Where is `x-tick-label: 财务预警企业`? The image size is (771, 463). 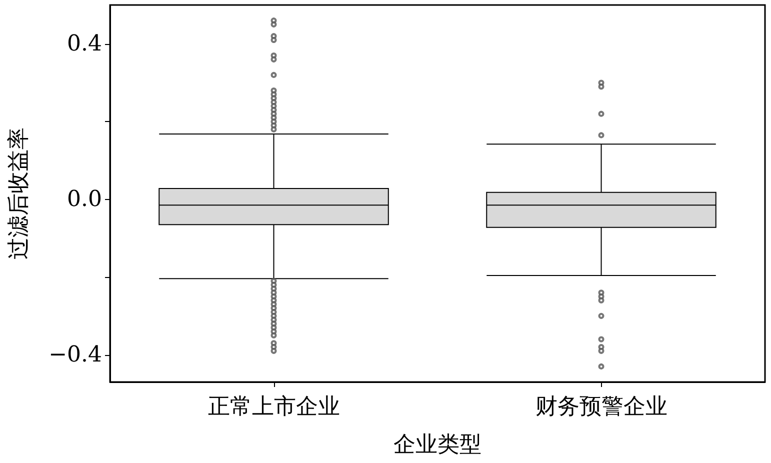 x-tick-label: 财务预警企业 is located at coordinates (601, 407).